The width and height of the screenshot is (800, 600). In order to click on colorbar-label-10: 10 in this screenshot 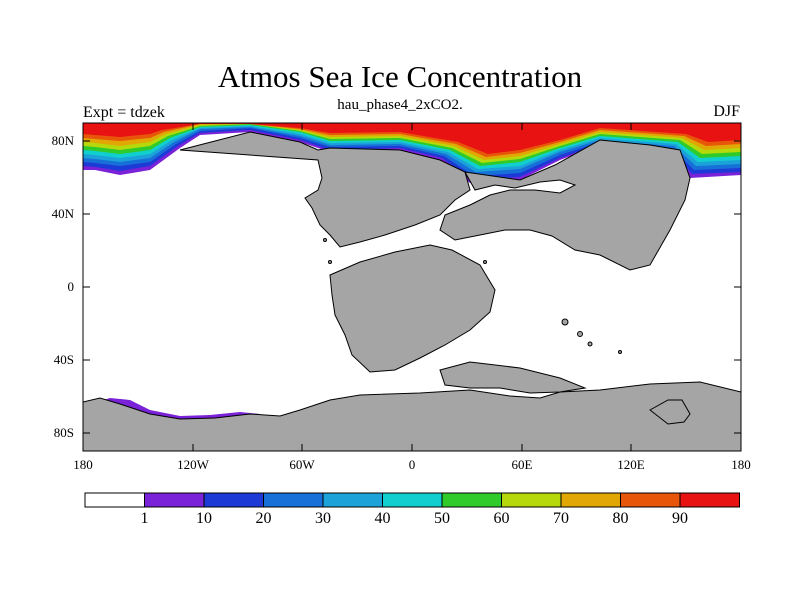, I will do `click(204, 518)`.